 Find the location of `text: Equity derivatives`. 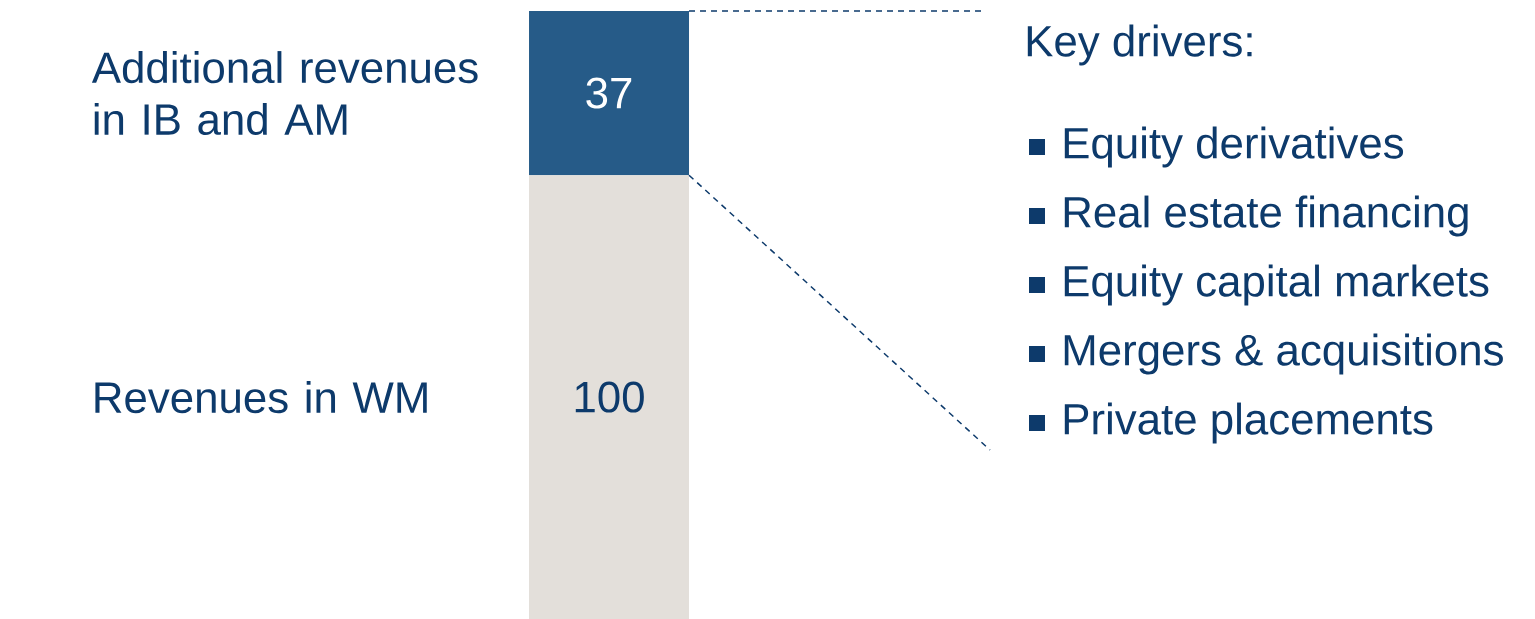

text: Equity derivatives is located at coordinates (1234, 147).